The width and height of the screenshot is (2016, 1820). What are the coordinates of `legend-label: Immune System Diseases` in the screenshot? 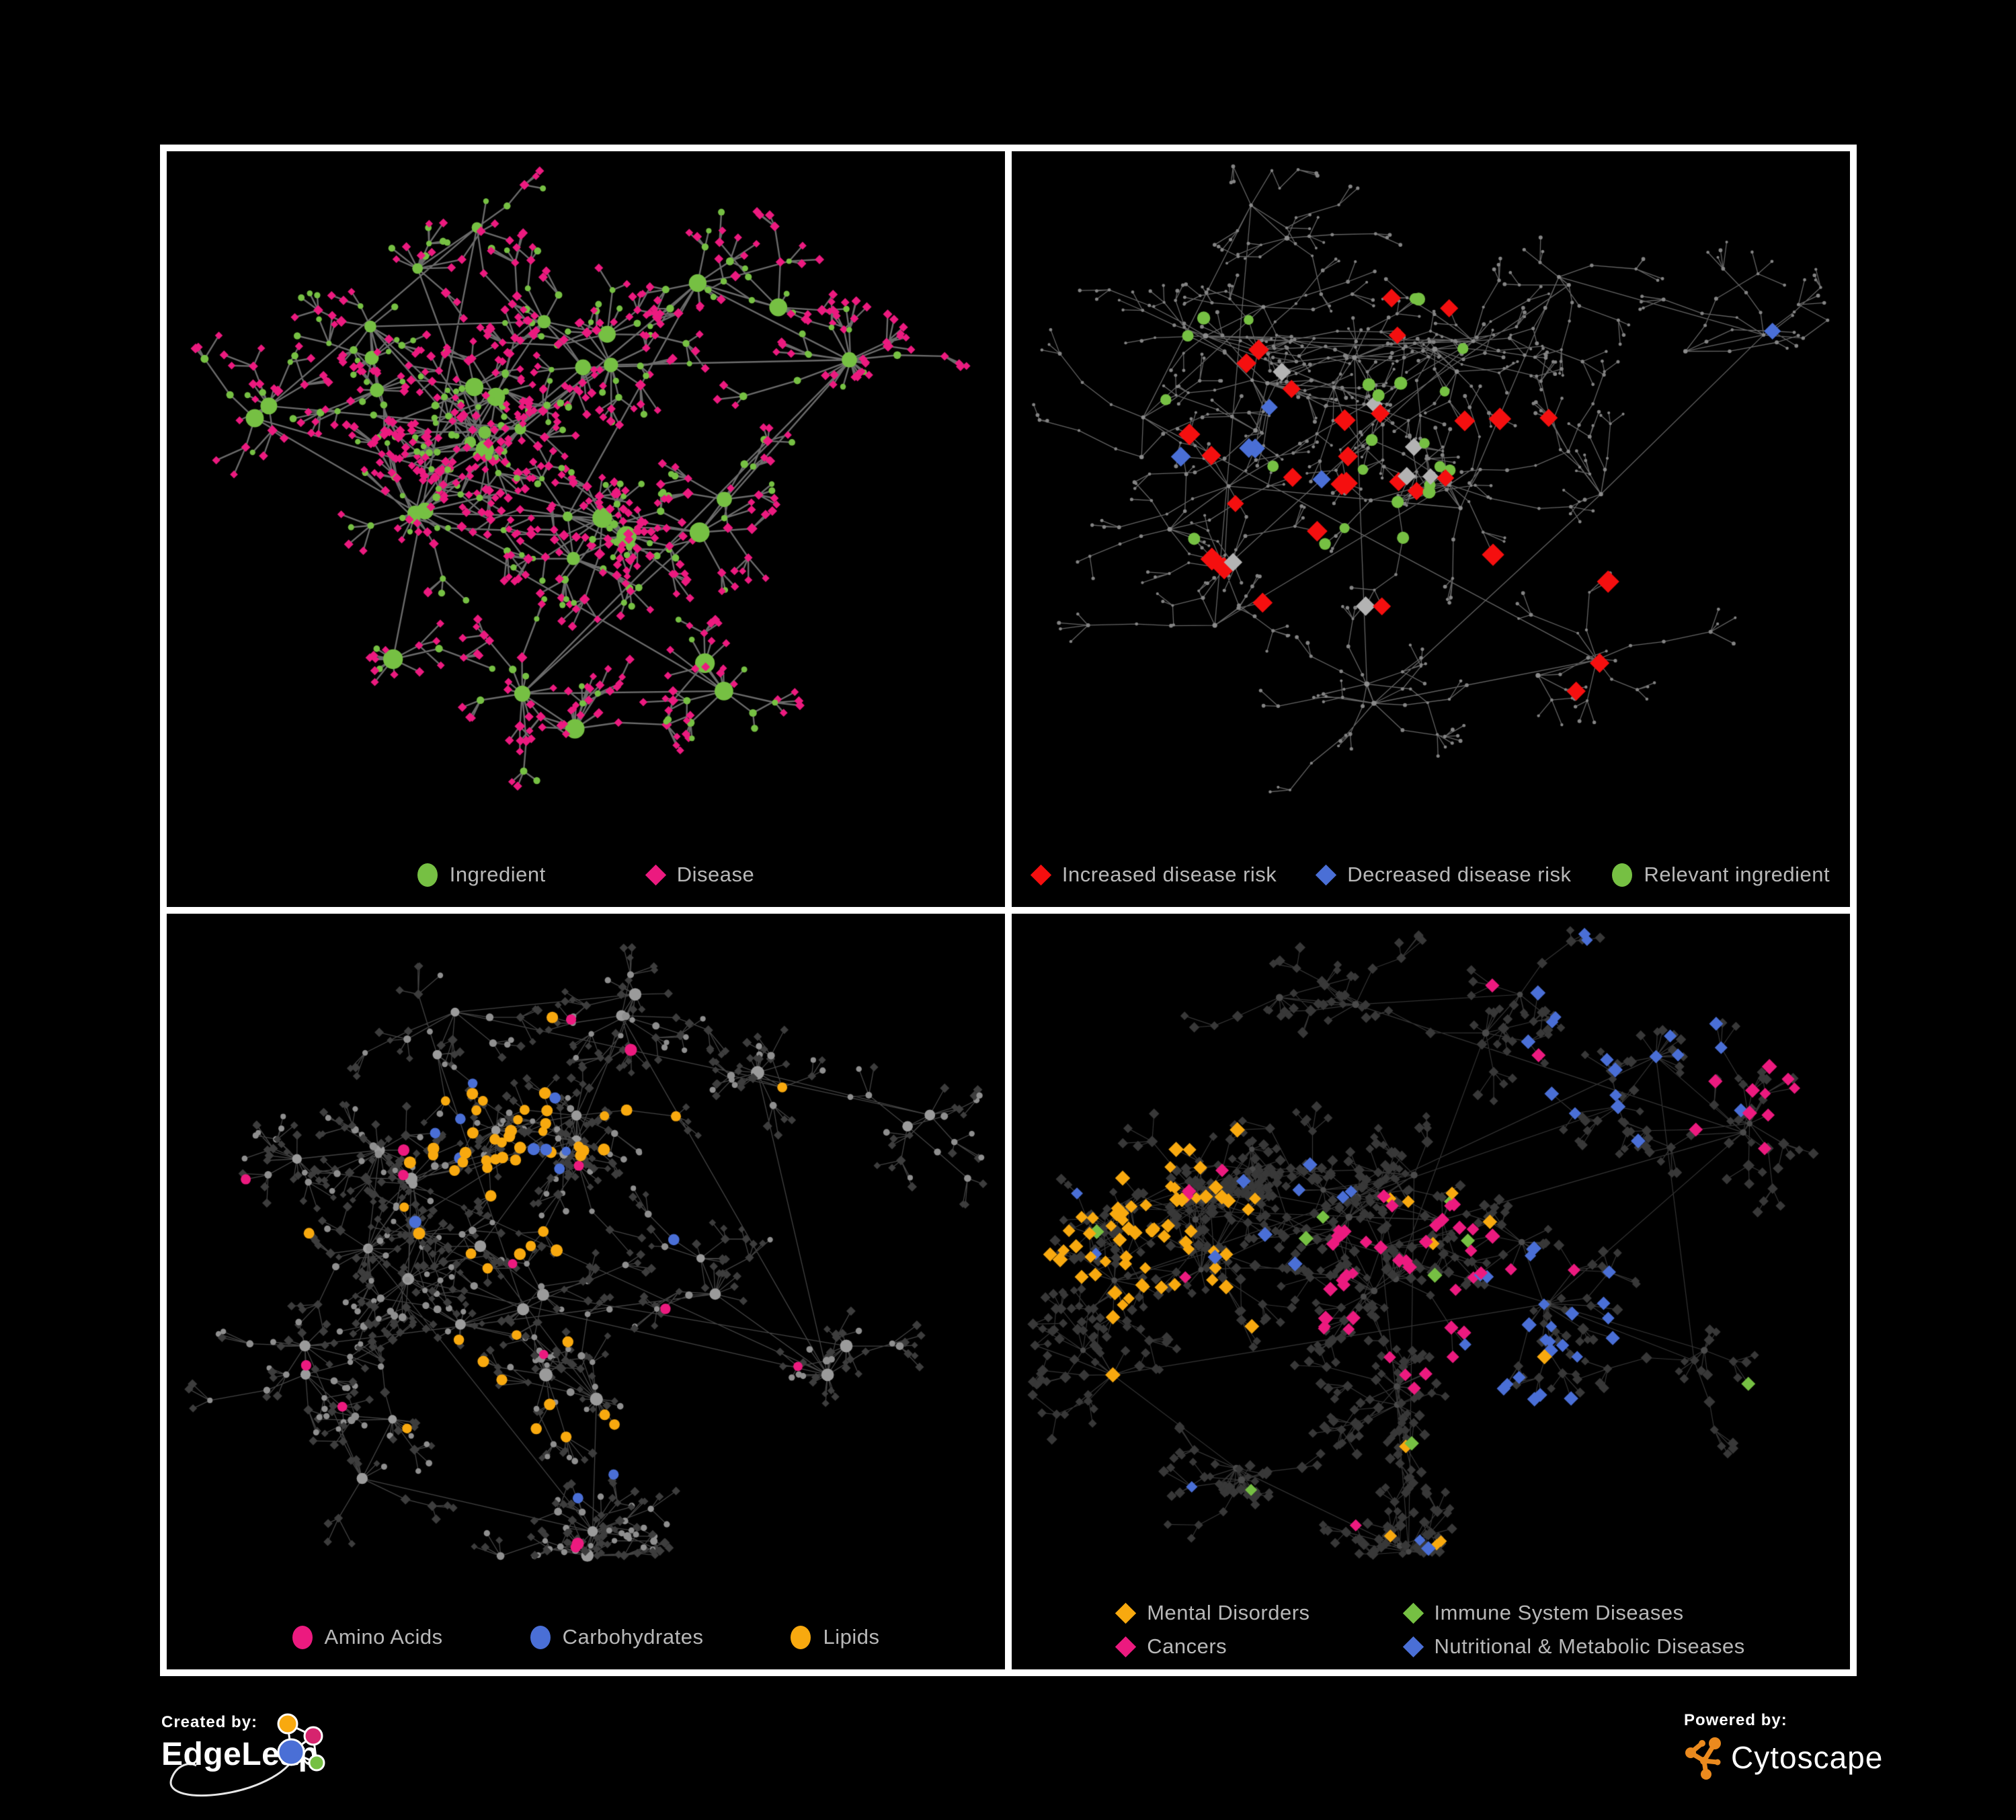 It's located at (1559, 1612).